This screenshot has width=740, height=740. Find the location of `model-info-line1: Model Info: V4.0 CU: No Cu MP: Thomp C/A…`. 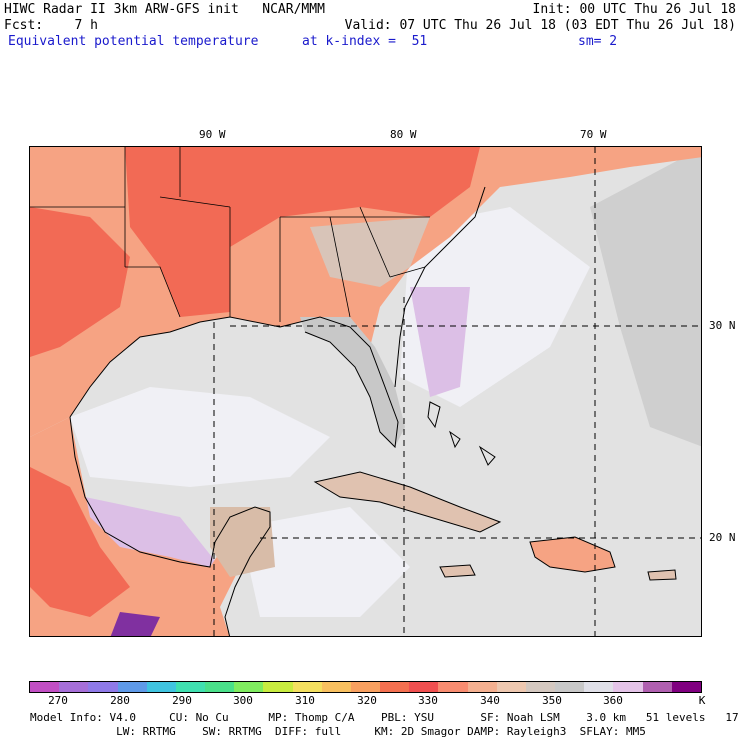

model-info-line1: Model Info: V4.0 CU: No Cu MP: Thomp C/A… is located at coordinates (385, 717).